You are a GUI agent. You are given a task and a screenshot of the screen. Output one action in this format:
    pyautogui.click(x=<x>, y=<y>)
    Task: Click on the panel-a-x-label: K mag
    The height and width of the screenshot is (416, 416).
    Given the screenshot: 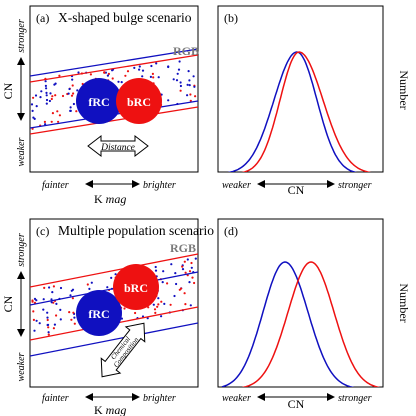 What is the action you would take?
    pyautogui.click(x=110, y=199)
    